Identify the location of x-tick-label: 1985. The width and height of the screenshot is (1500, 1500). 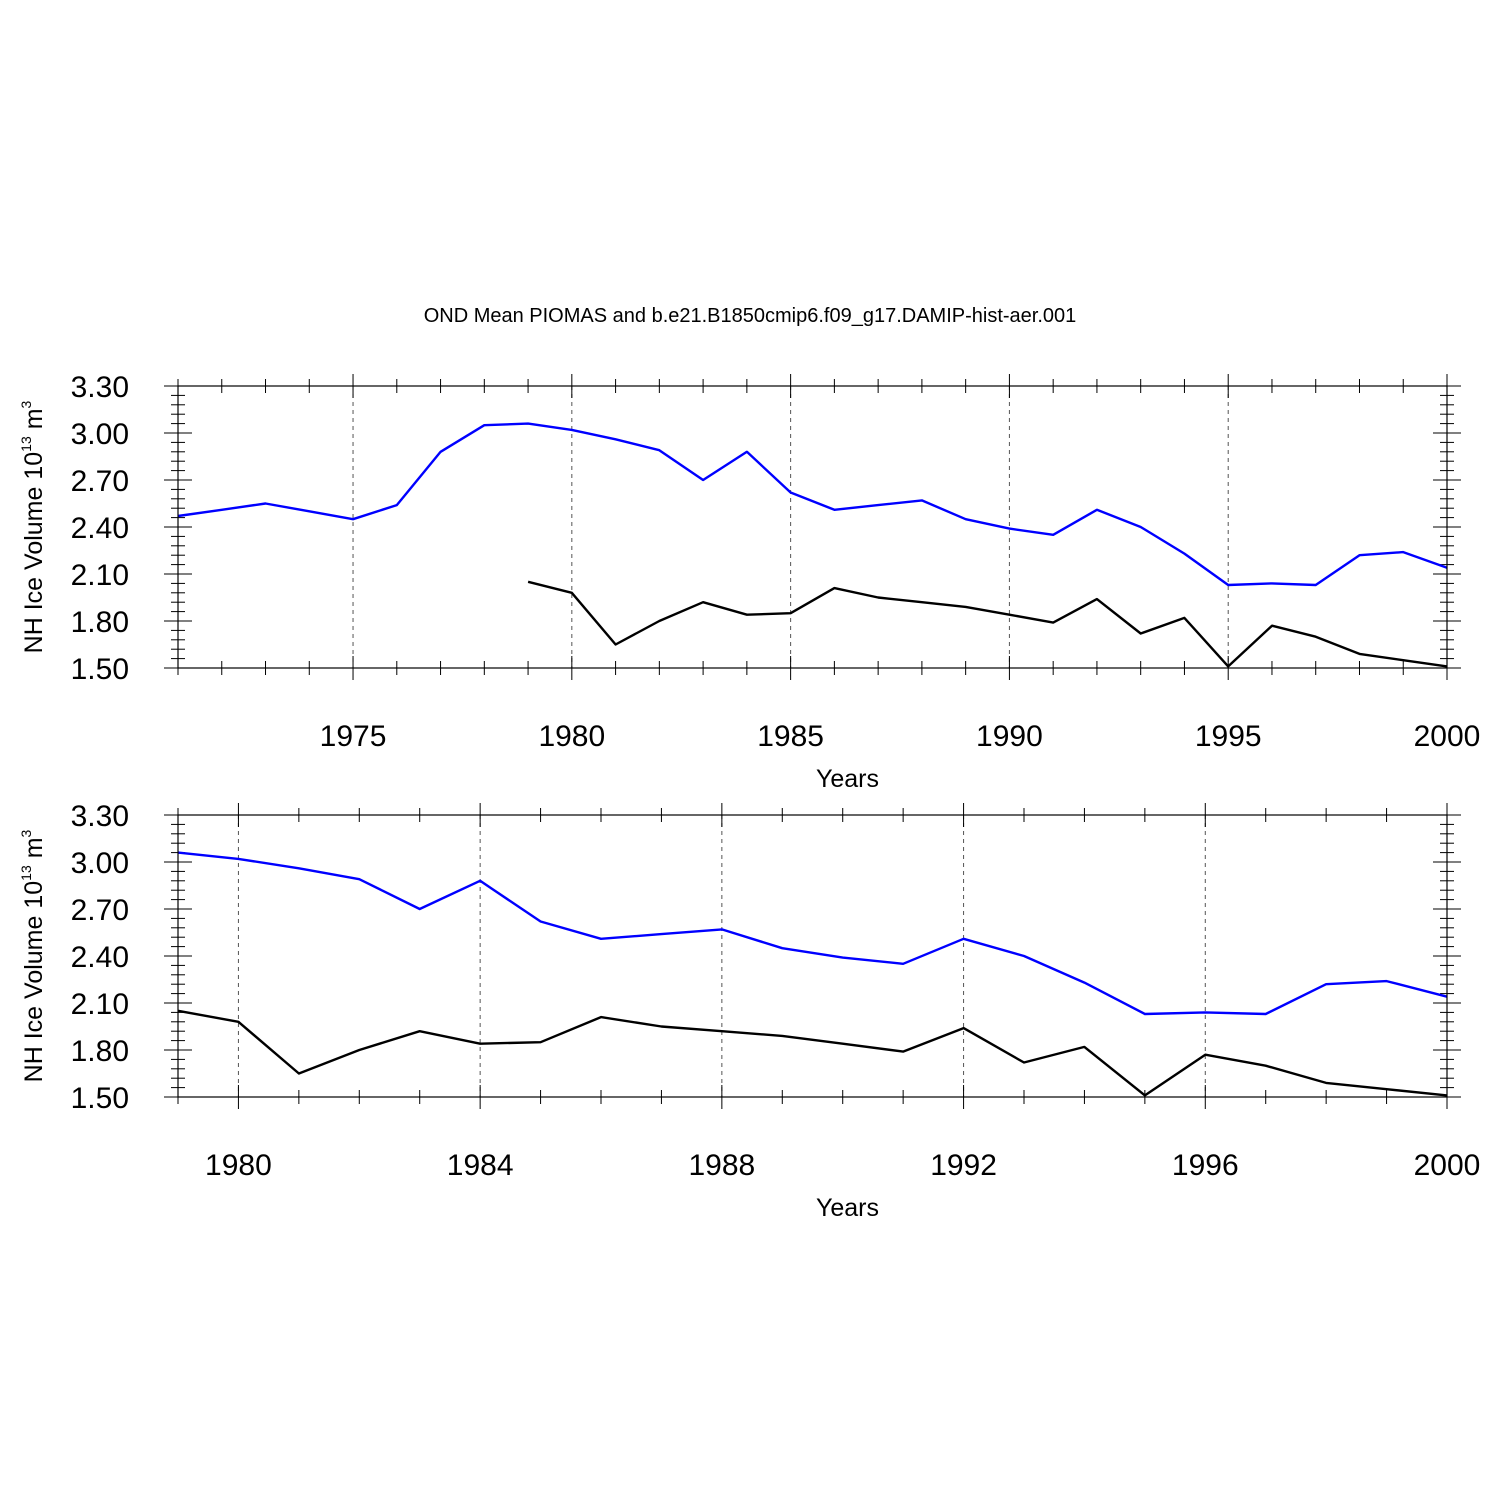
(790, 736).